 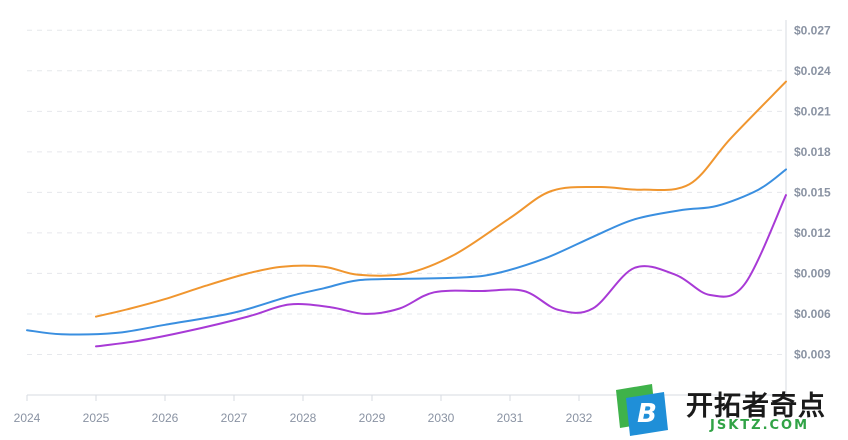 I want to click on y-tick-label: $0.021, so click(x=812, y=111).